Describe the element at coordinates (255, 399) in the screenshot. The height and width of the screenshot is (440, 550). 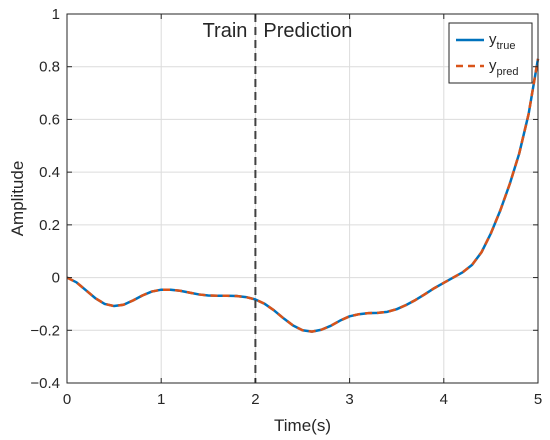
I see `x-tick-label: 2` at that location.